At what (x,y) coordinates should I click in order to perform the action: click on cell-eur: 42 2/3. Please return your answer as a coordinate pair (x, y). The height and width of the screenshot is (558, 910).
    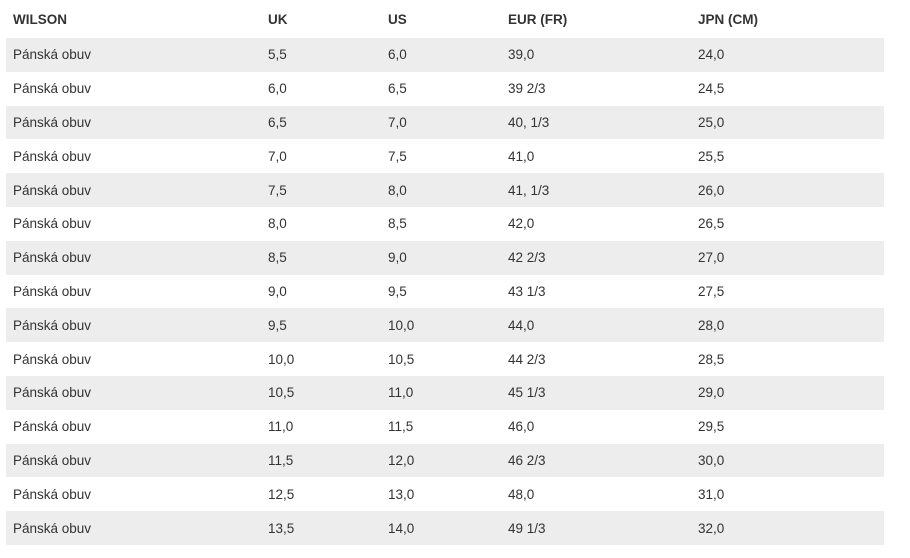
    Looking at the image, I should click on (596, 257).